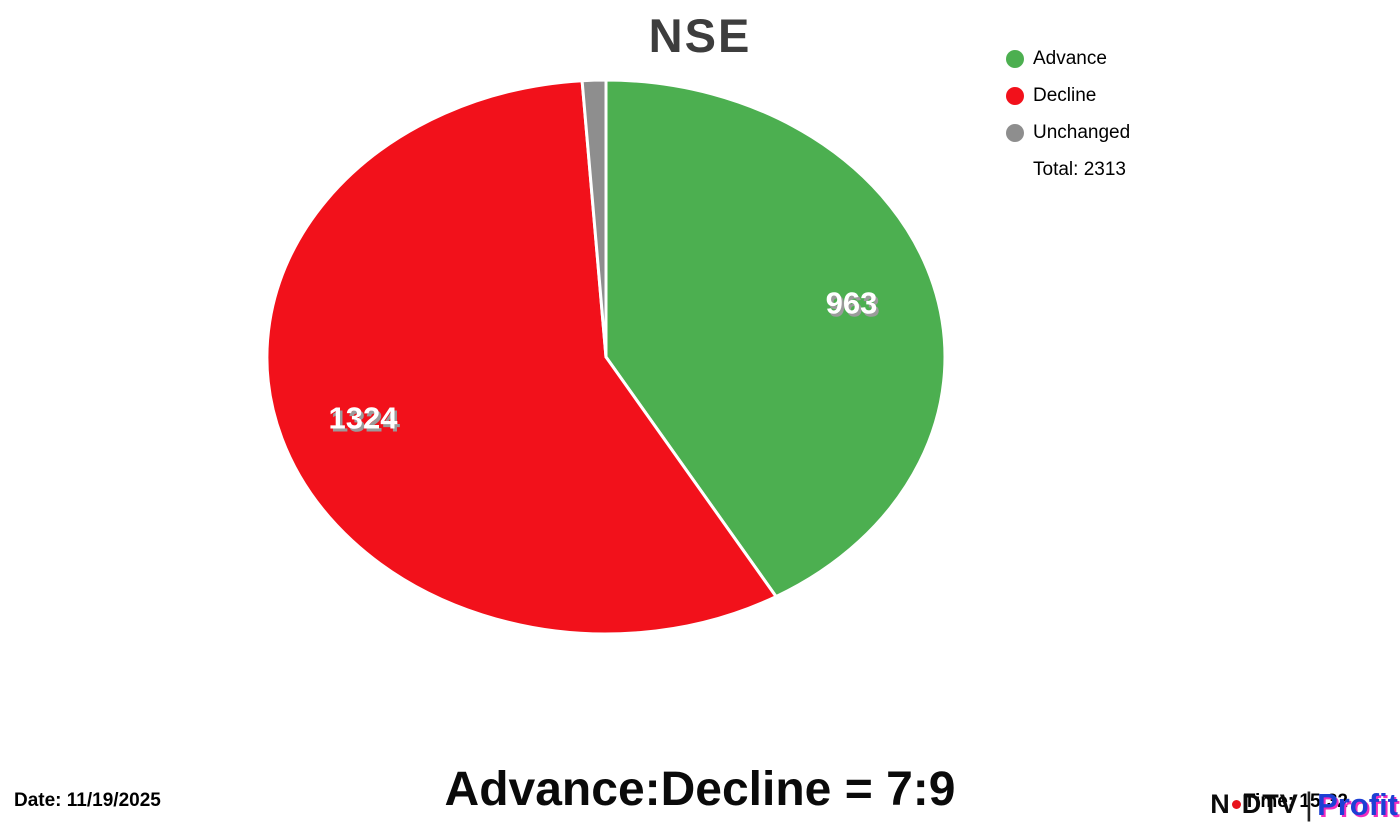 The width and height of the screenshot is (1400, 840). What do you see at coordinates (700, 35) in the screenshot?
I see `chart-title: NSE` at bounding box center [700, 35].